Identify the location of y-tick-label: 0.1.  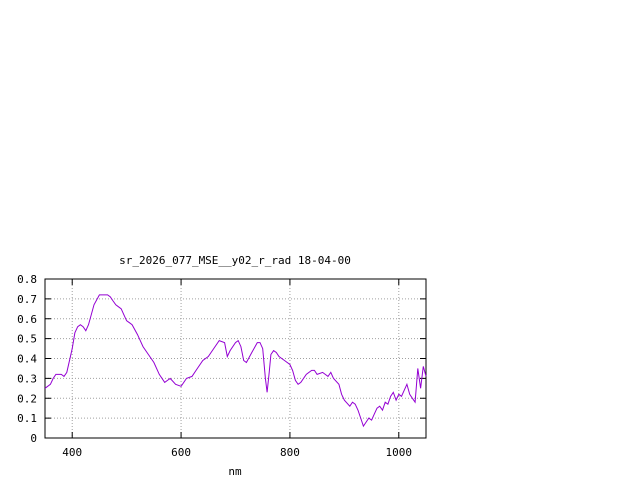
(27, 418).